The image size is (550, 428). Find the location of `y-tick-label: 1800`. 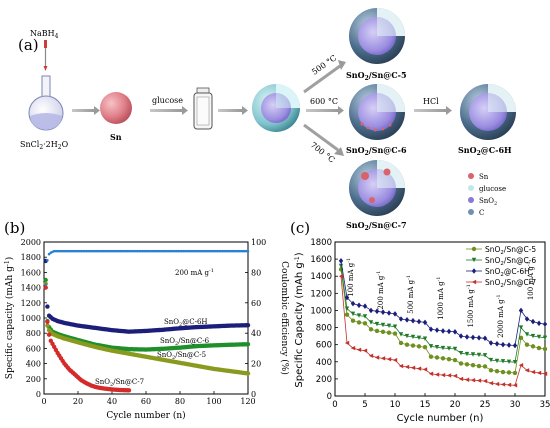

y-tick-label: 1800 is located at coordinates (31, 257).